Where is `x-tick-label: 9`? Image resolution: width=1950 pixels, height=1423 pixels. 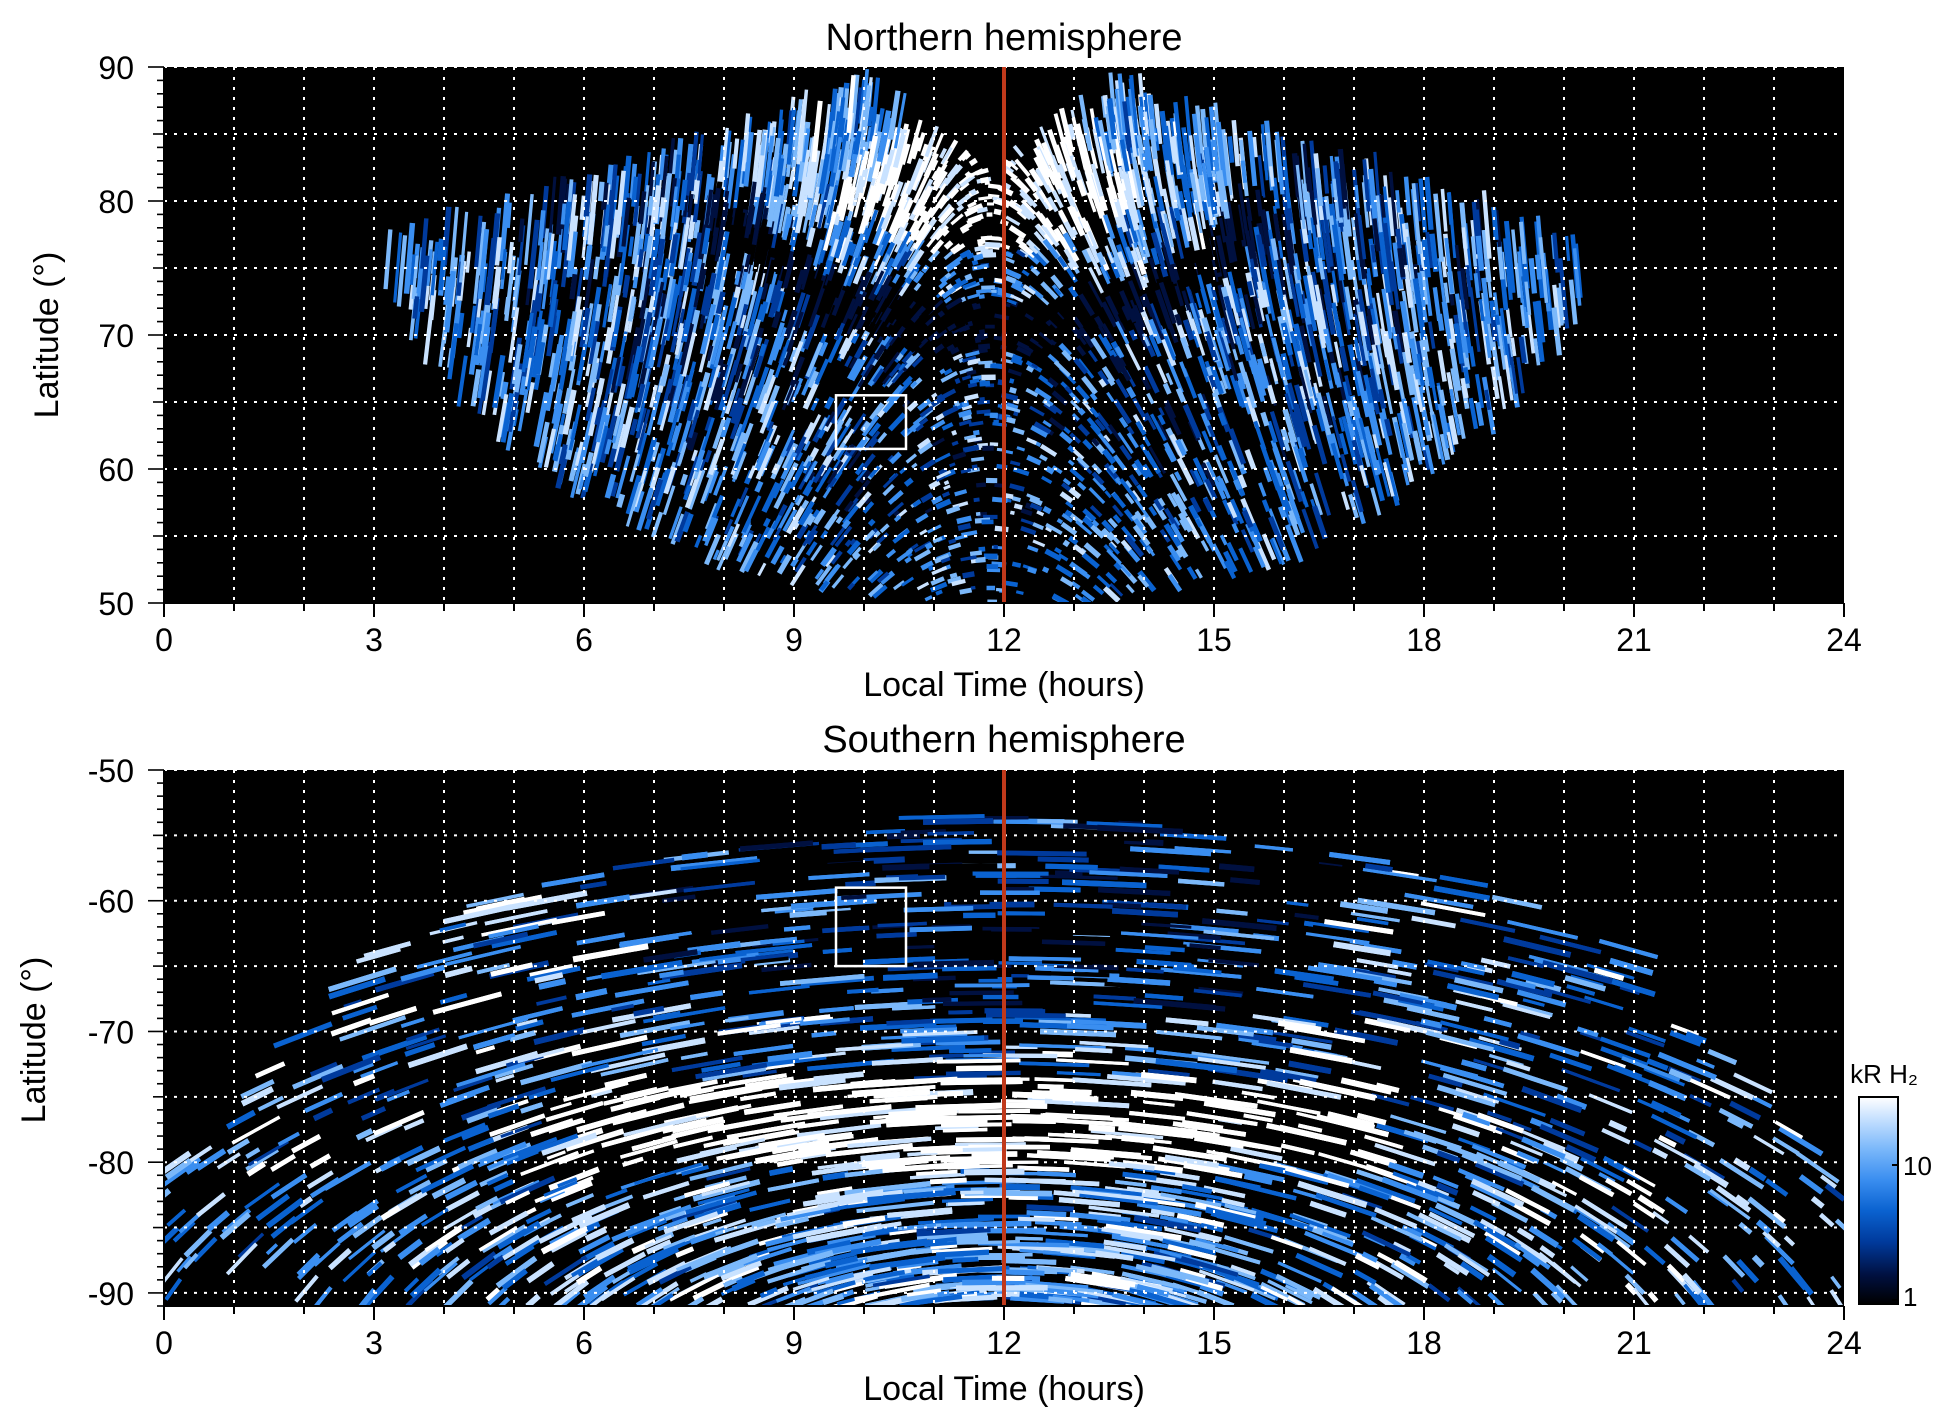 x-tick-label: 9 is located at coordinates (794, 640).